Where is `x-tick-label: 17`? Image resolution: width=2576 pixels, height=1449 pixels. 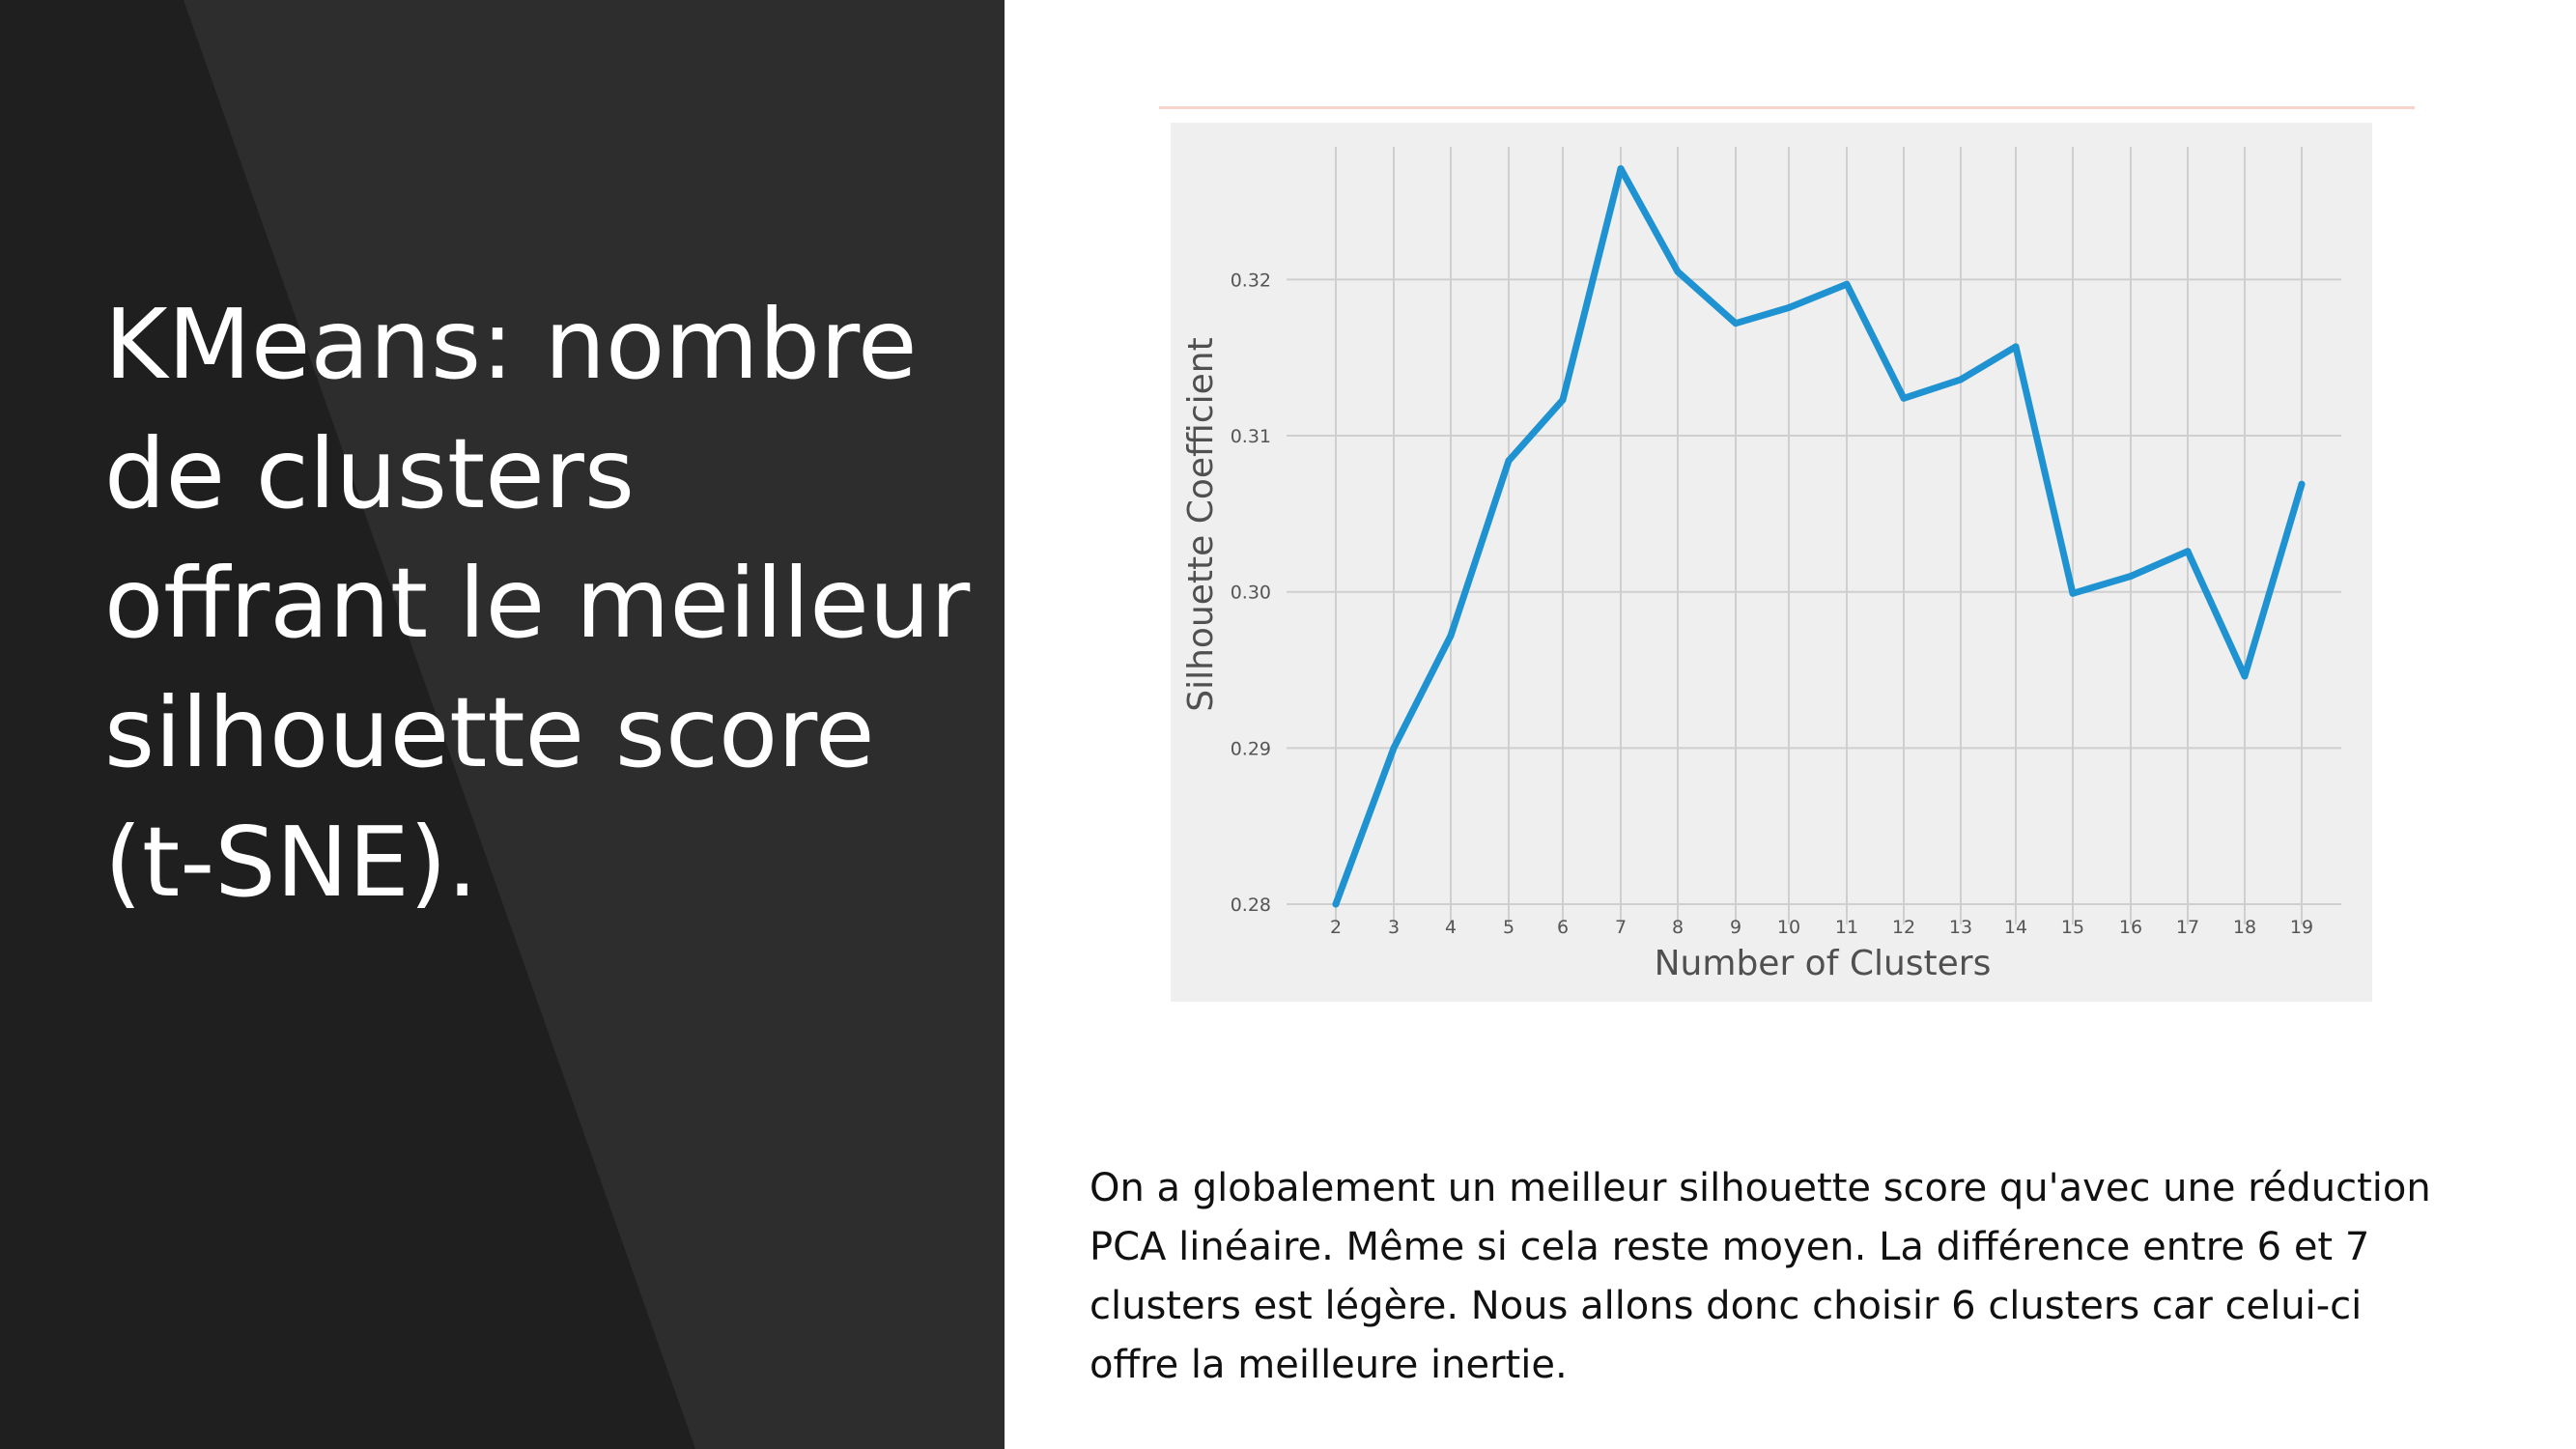 x-tick-label: 17 is located at coordinates (2187, 927).